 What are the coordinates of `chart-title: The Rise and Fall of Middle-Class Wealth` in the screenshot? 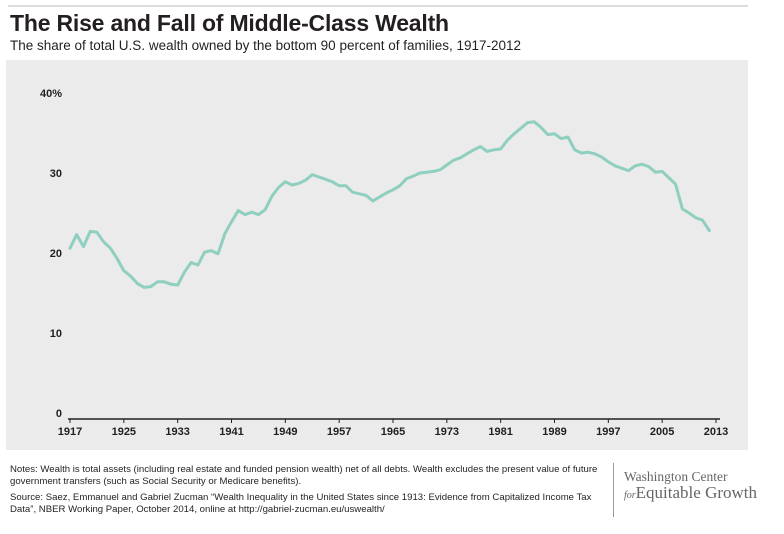 It's located at (229, 23).